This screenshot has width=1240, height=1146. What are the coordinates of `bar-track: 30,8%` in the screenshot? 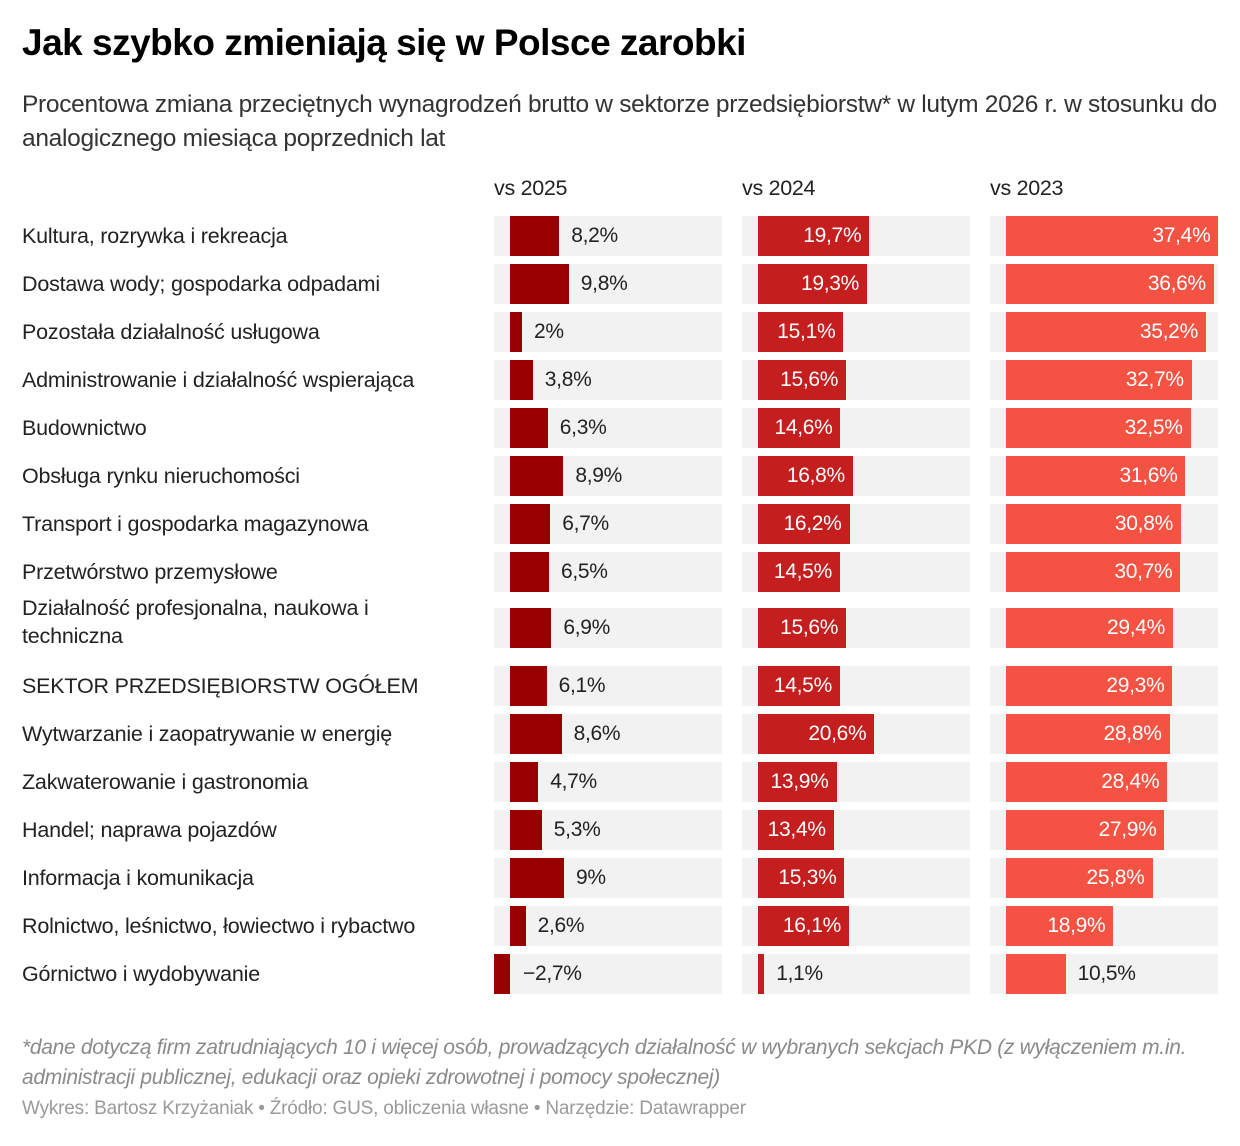 It's located at (1104, 524).